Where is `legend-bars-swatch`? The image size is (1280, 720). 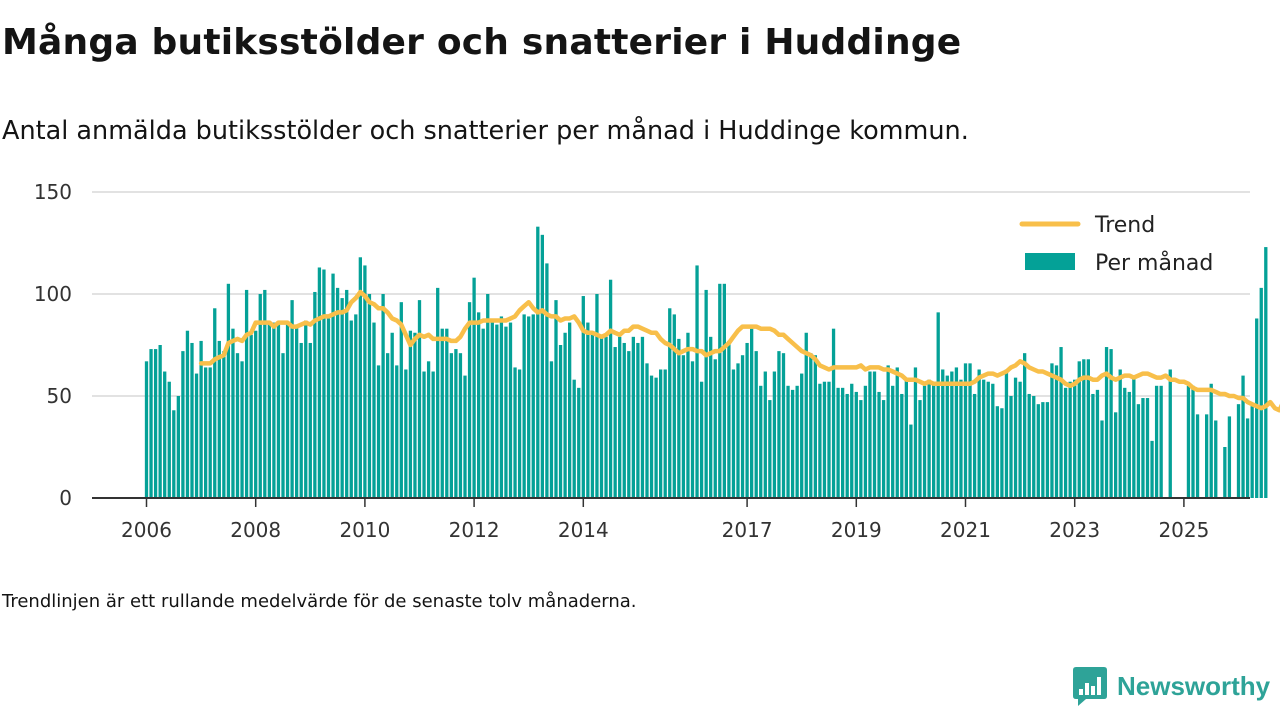
legend-bars-swatch is located at coordinates (1050, 261).